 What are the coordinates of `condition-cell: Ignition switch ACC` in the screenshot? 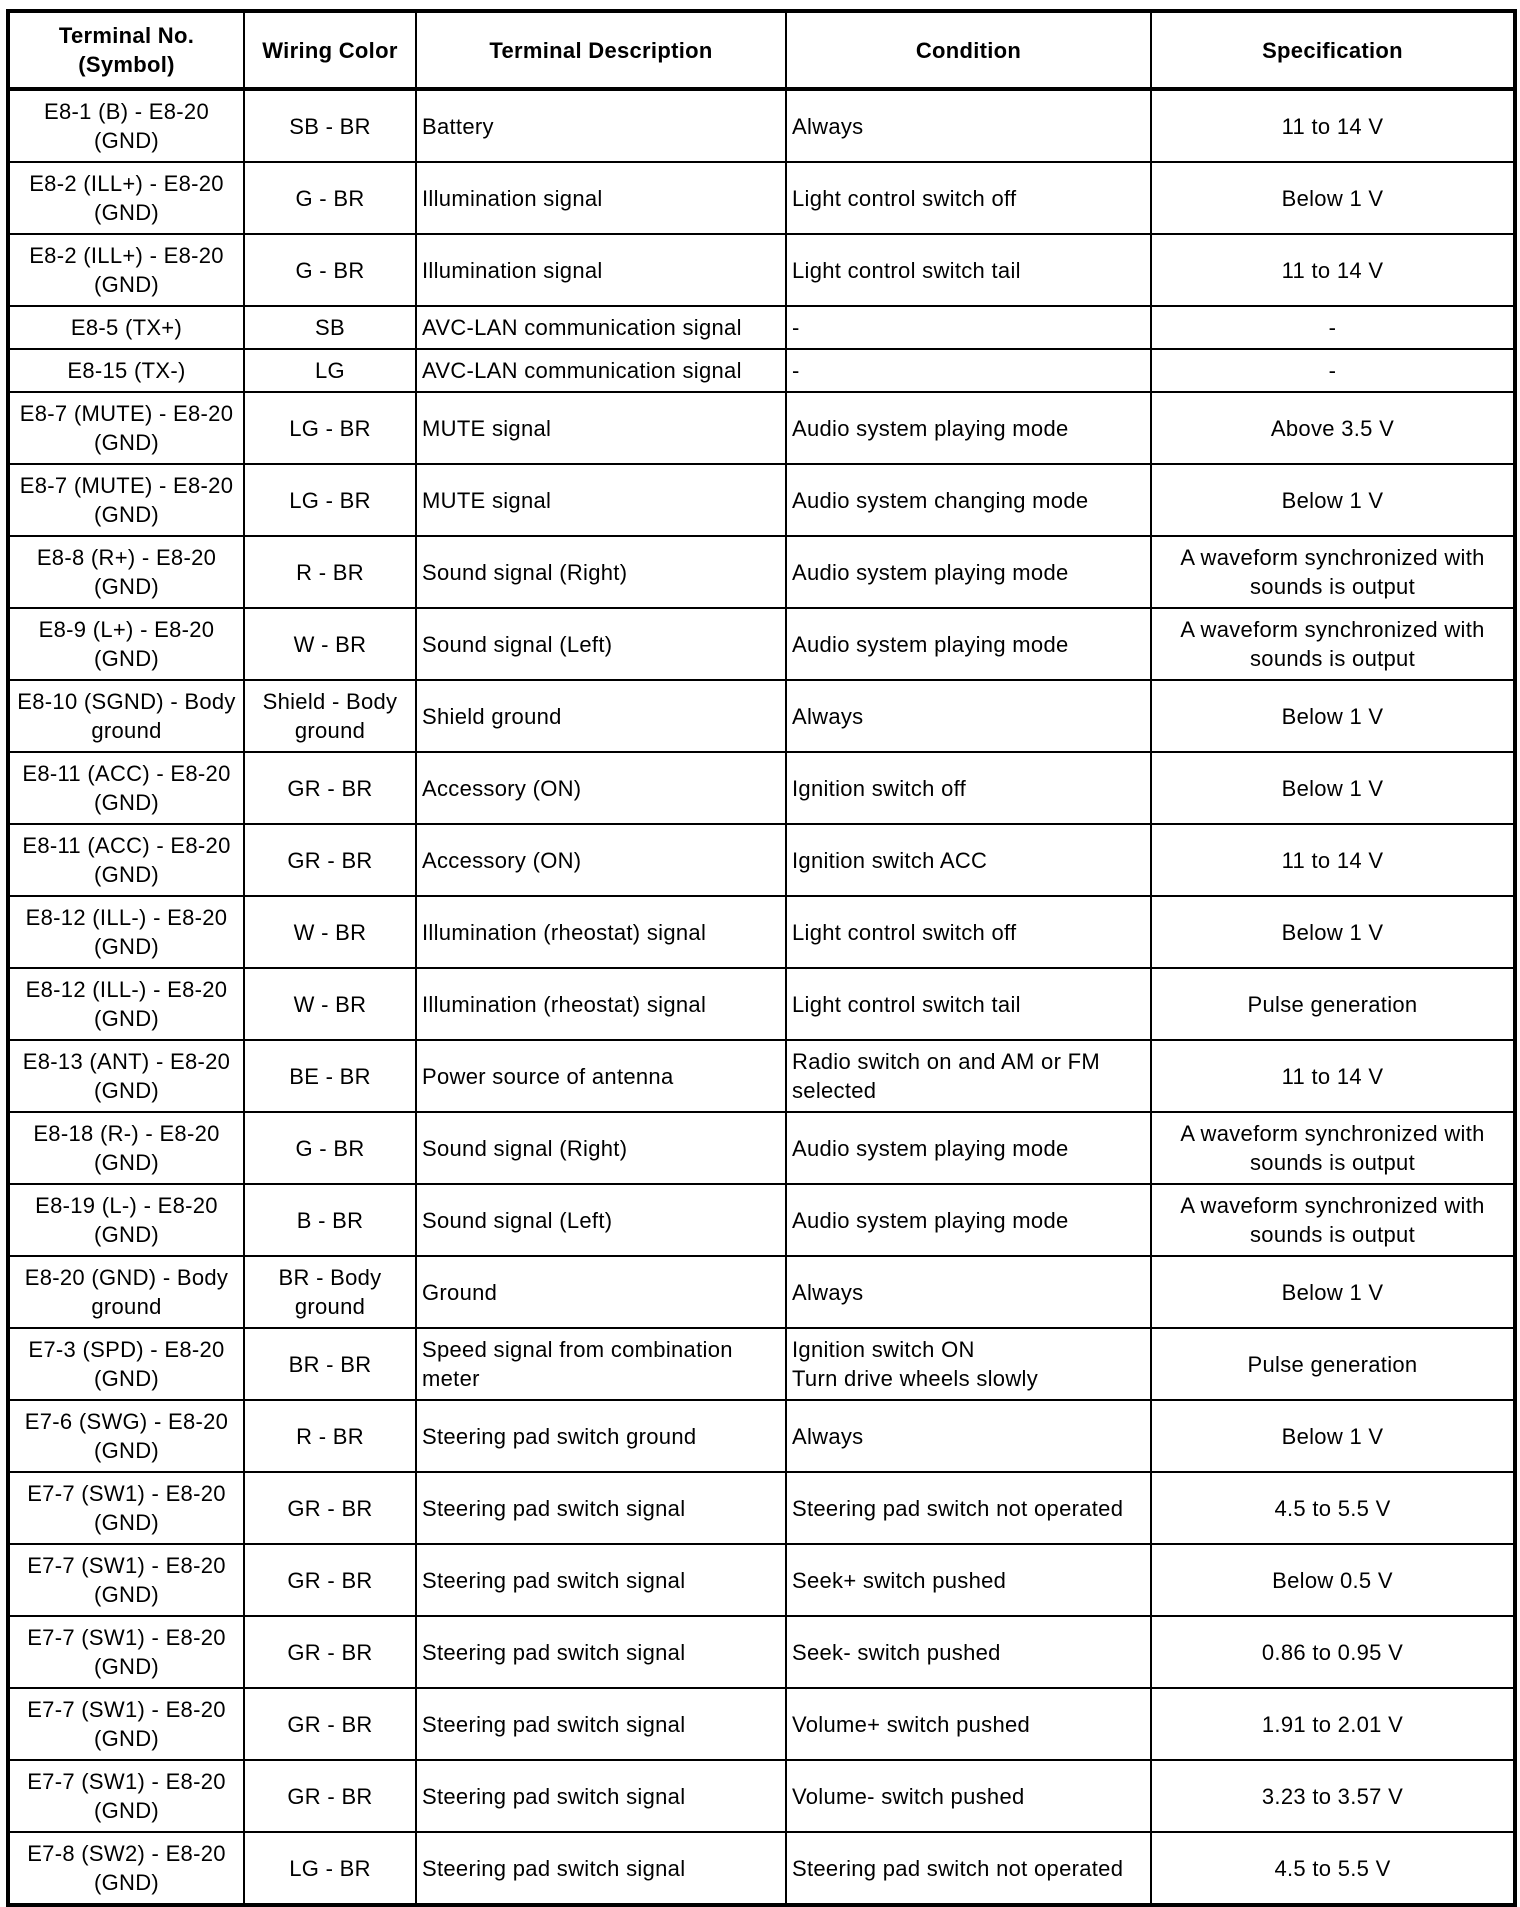 It's located at (968, 860).